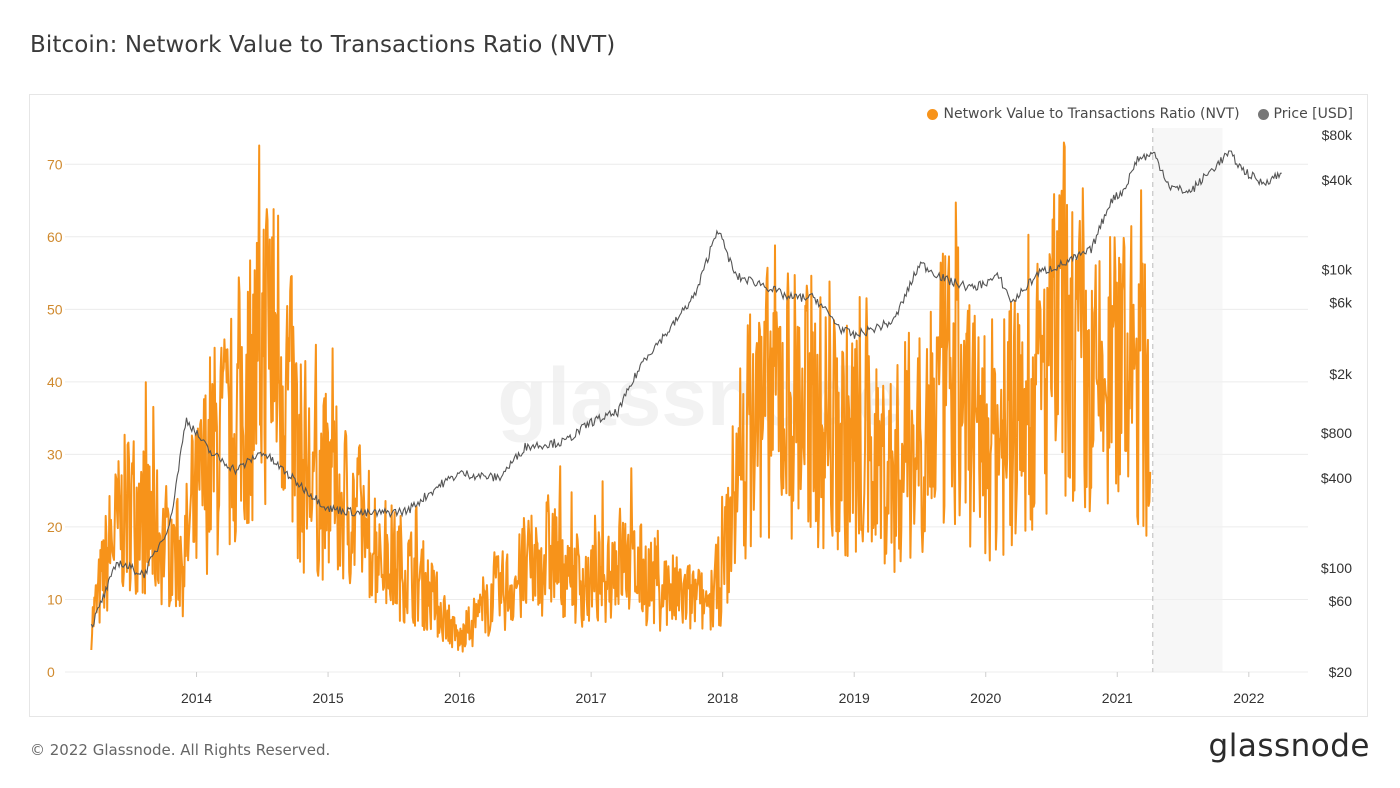  I want to click on x-tick-label: 2020, so click(985, 698).